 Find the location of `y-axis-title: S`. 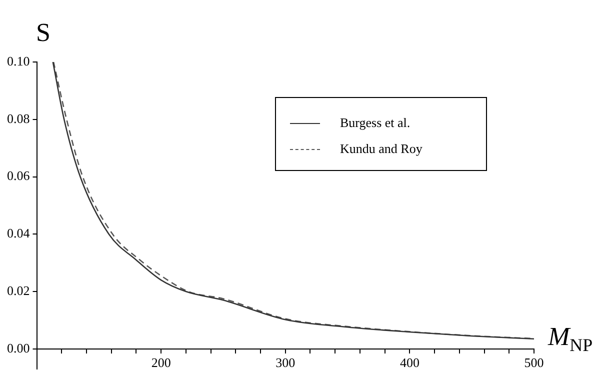

y-axis-title: S is located at coordinates (43, 33).